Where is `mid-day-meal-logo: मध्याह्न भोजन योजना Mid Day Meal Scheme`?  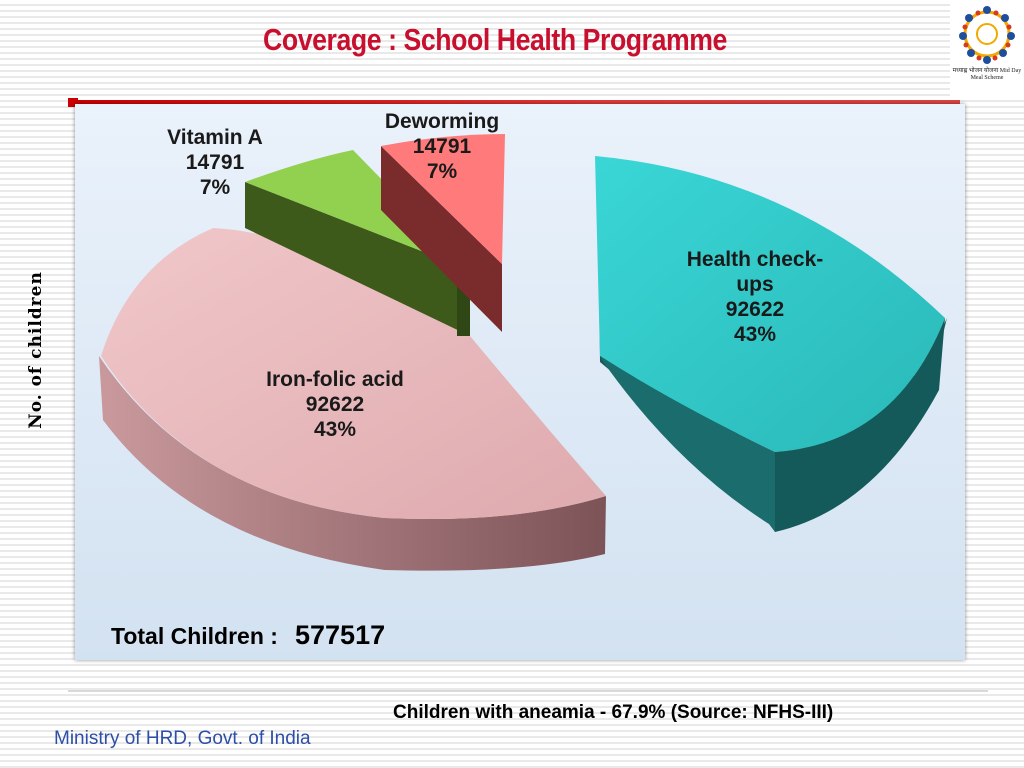 mid-day-meal-logo: मध्याह्न भोजन योजना Mid Day Meal Scheme is located at coordinates (987, 48).